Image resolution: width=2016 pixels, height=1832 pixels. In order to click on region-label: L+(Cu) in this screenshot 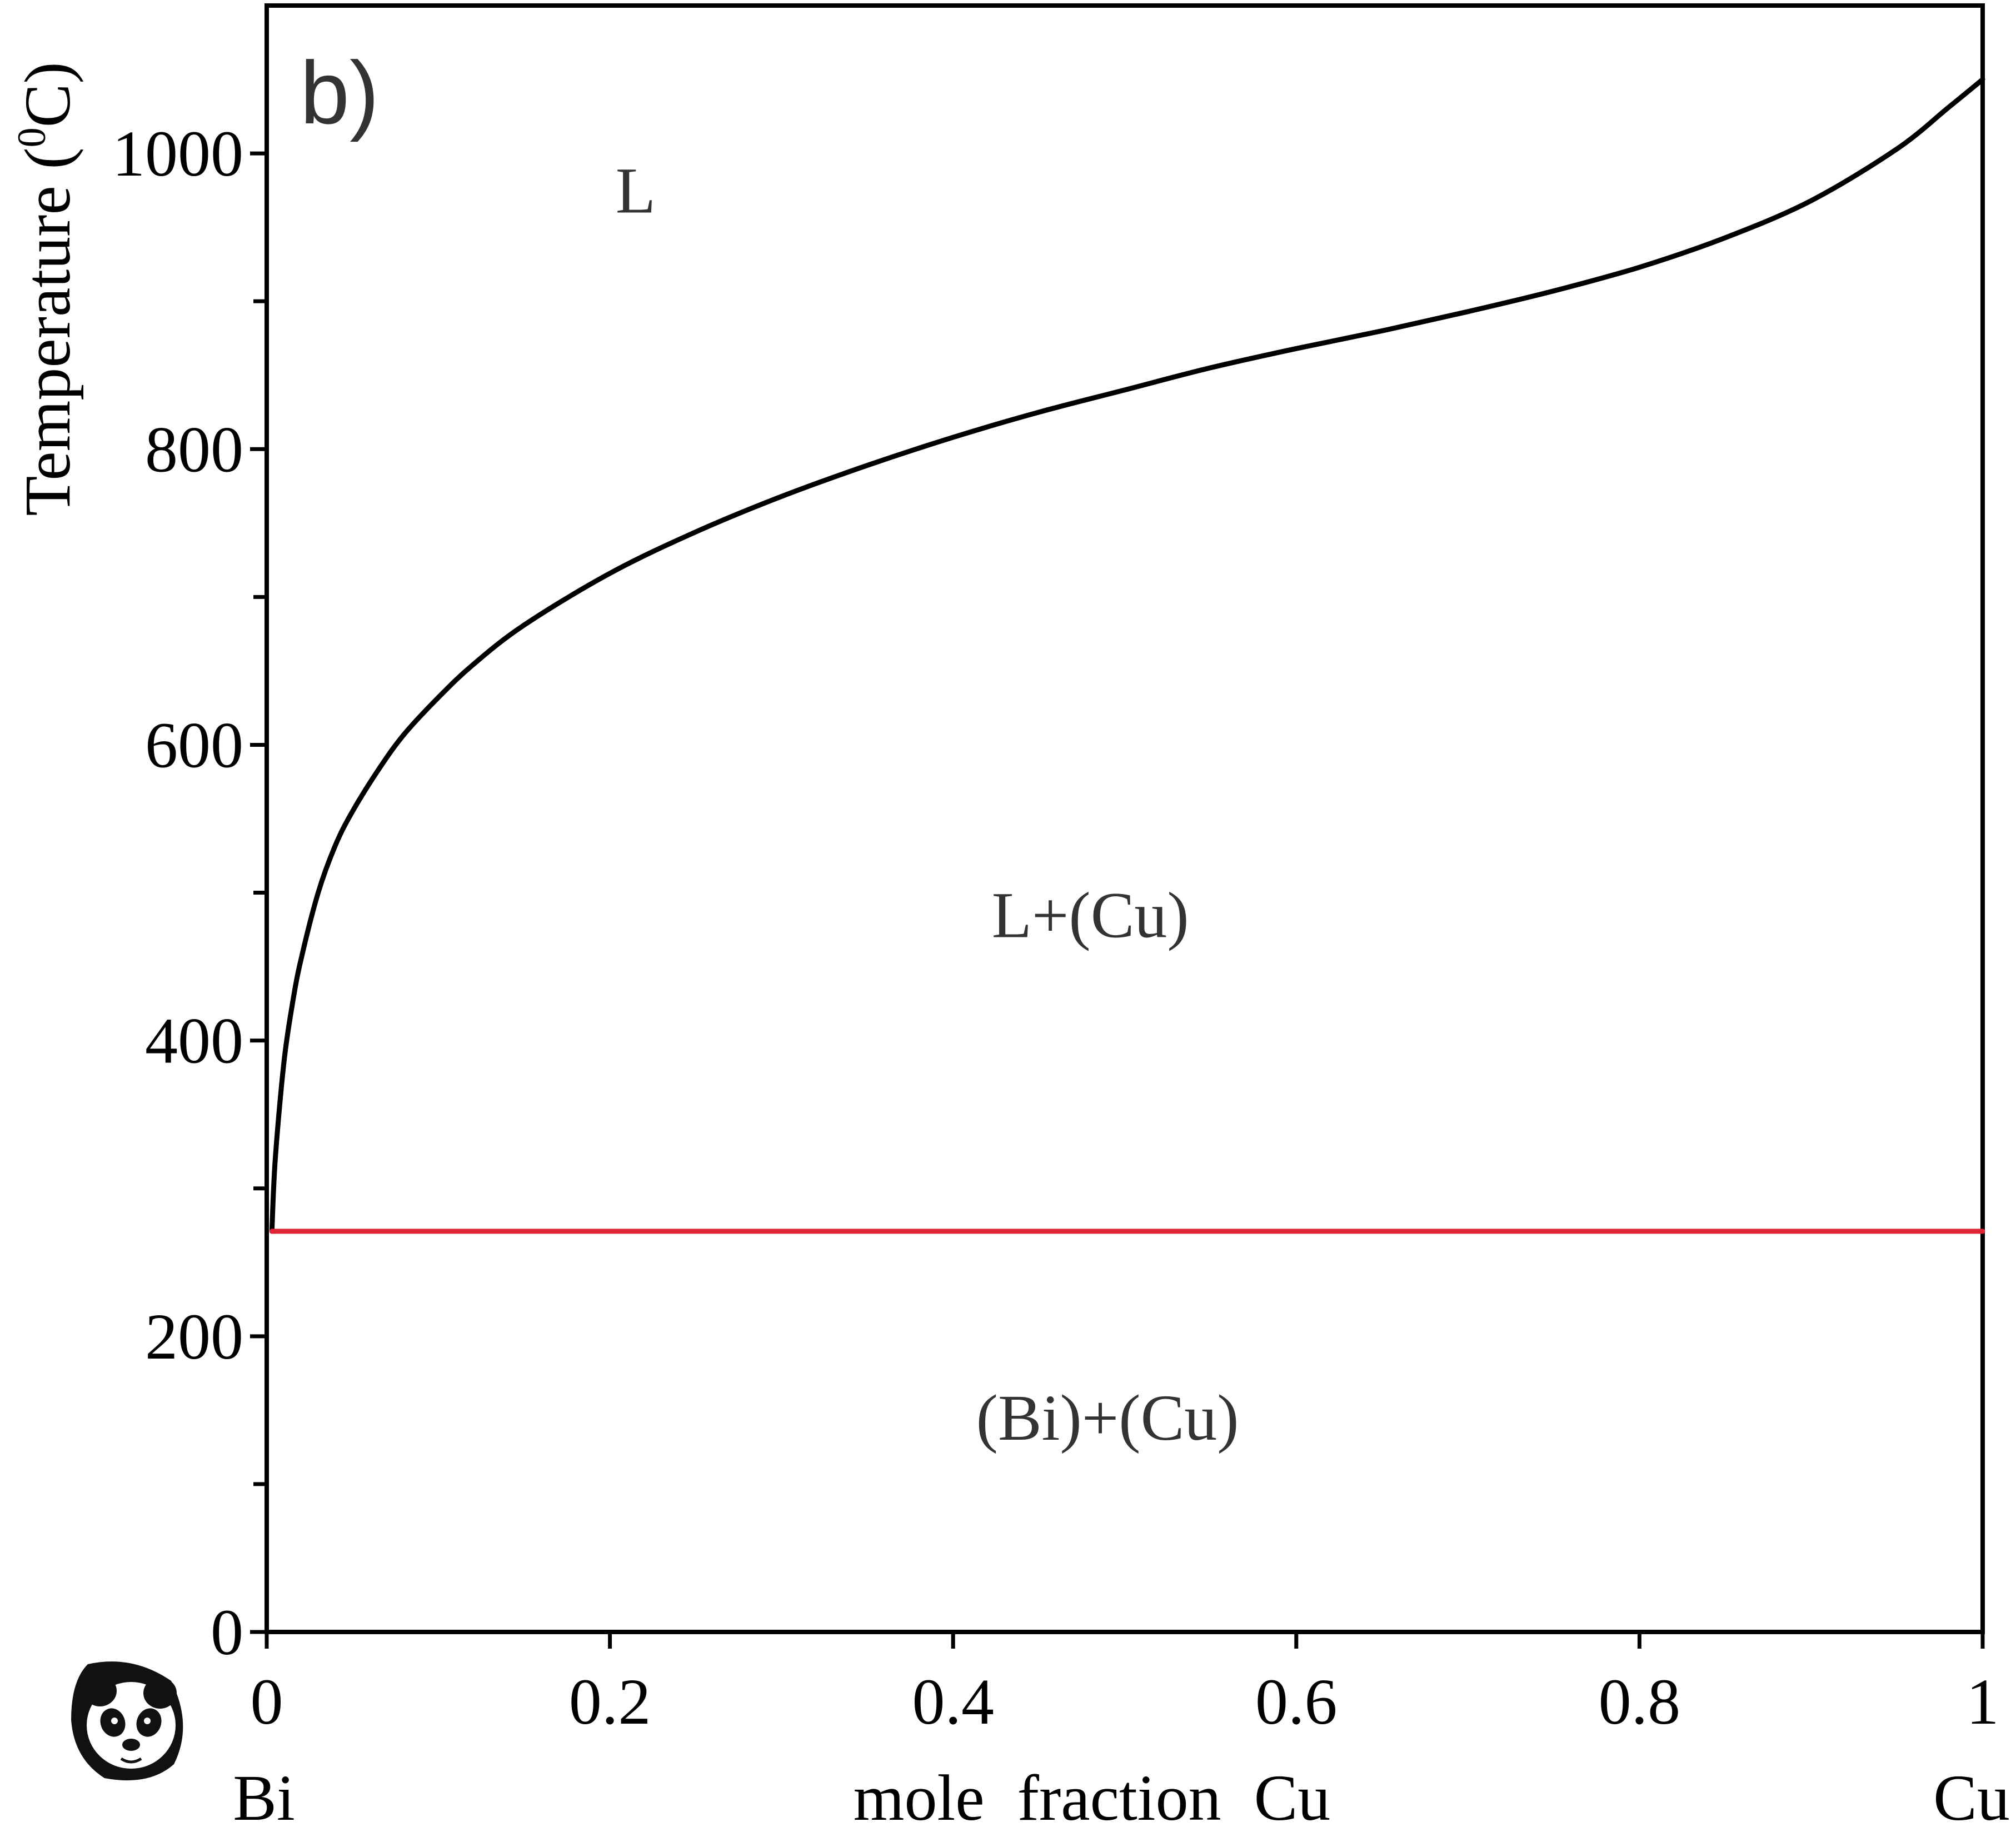, I will do `click(1090, 914)`.